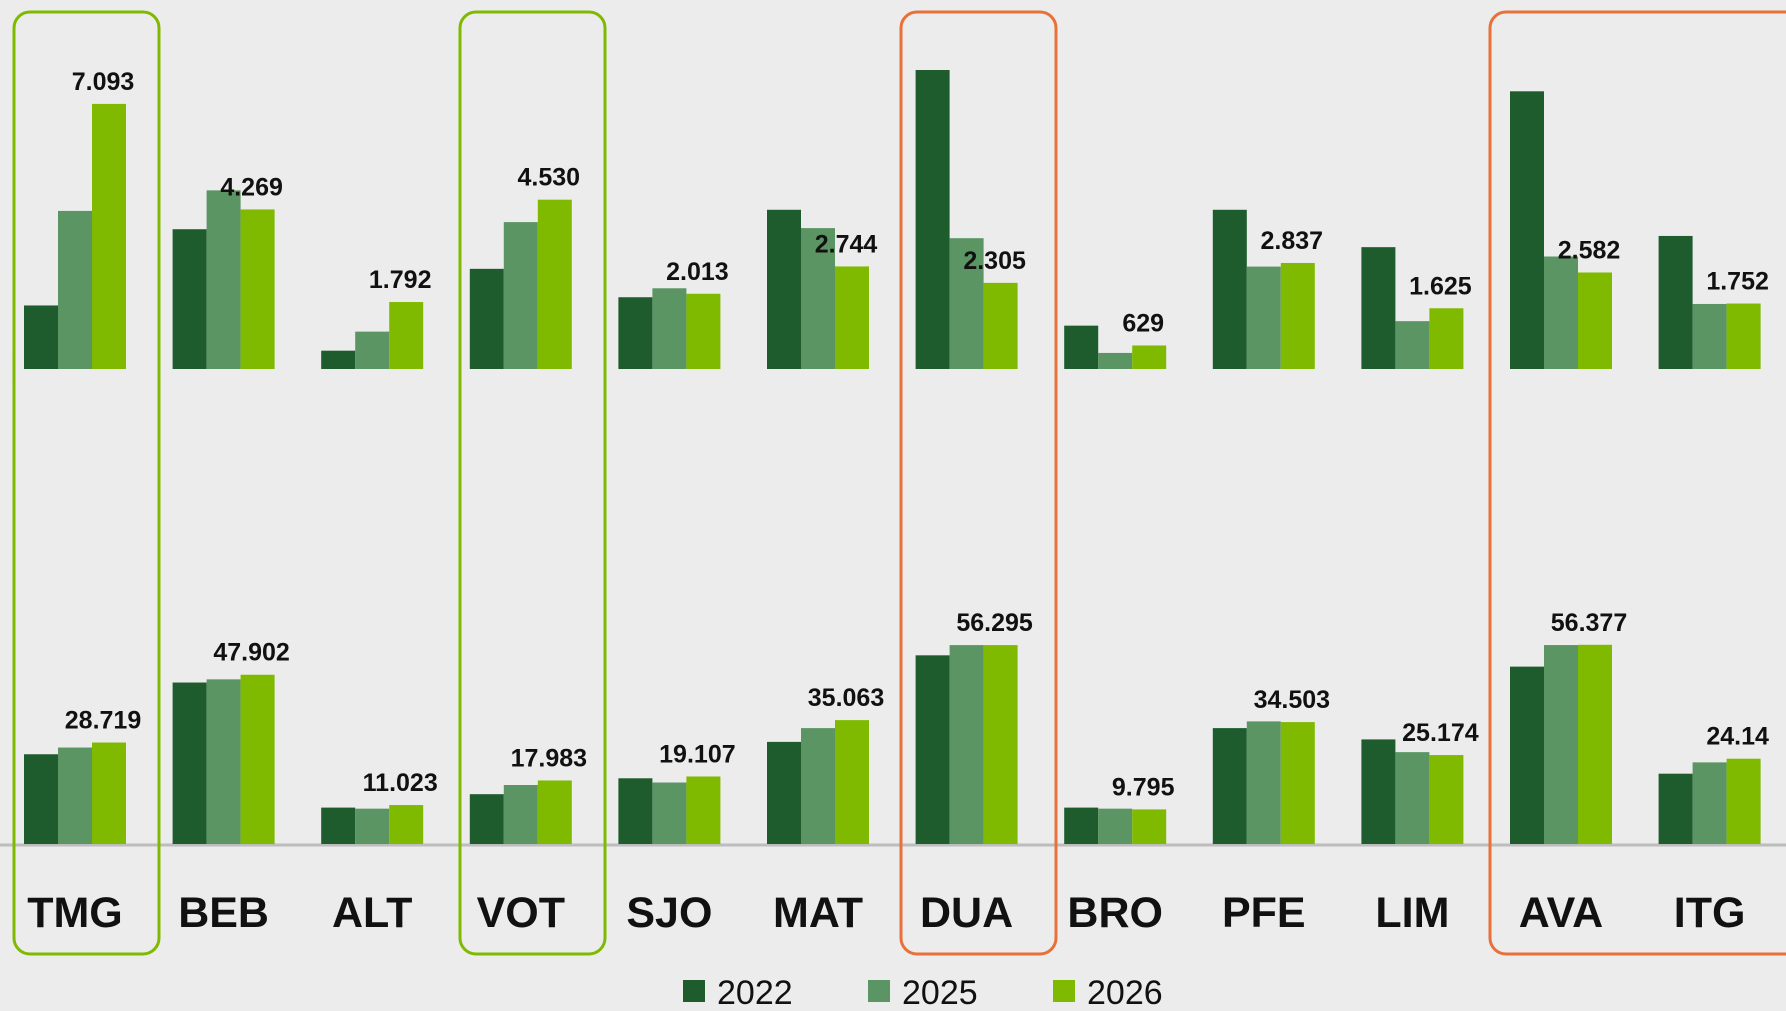 This screenshot has height=1011, width=1786. I want to click on data-label: 2.305, so click(994, 261).